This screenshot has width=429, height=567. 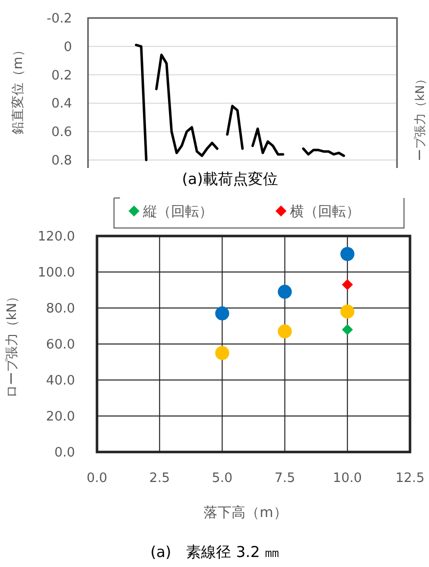 I want to click on xtick: 7.5, so click(x=285, y=478).